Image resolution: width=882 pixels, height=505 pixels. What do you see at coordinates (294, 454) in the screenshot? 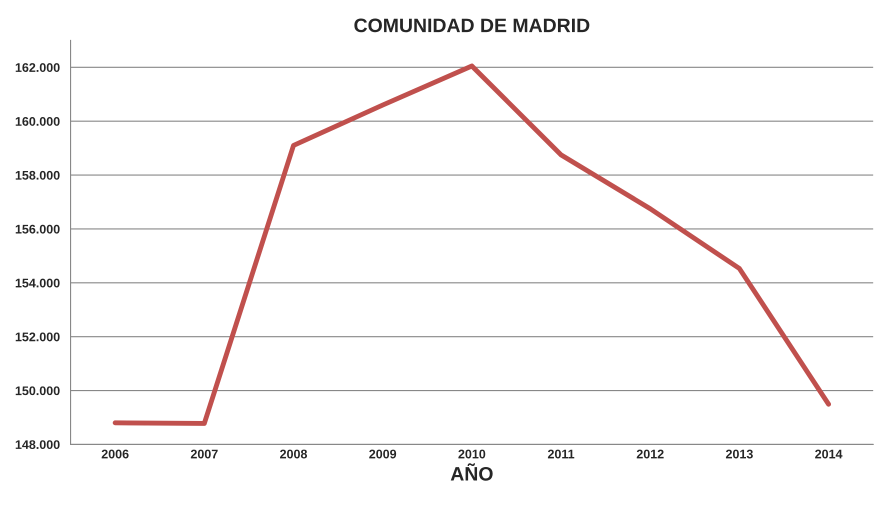
I see `x-tick-label: 2008` at bounding box center [294, 454].